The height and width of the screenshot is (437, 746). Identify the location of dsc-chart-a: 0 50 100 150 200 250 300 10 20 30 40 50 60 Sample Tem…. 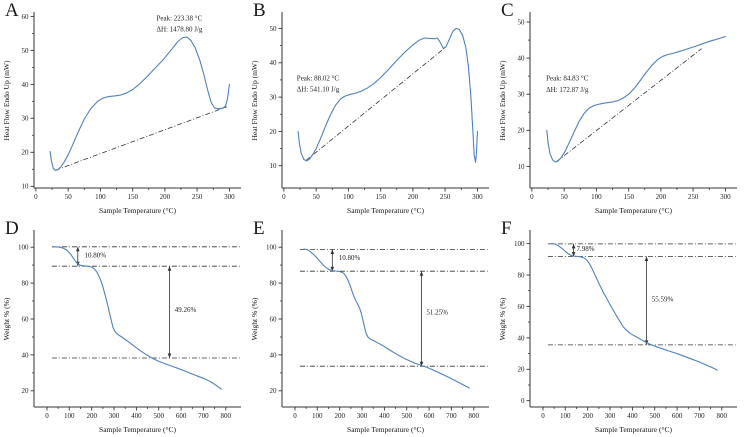
(121, 113).